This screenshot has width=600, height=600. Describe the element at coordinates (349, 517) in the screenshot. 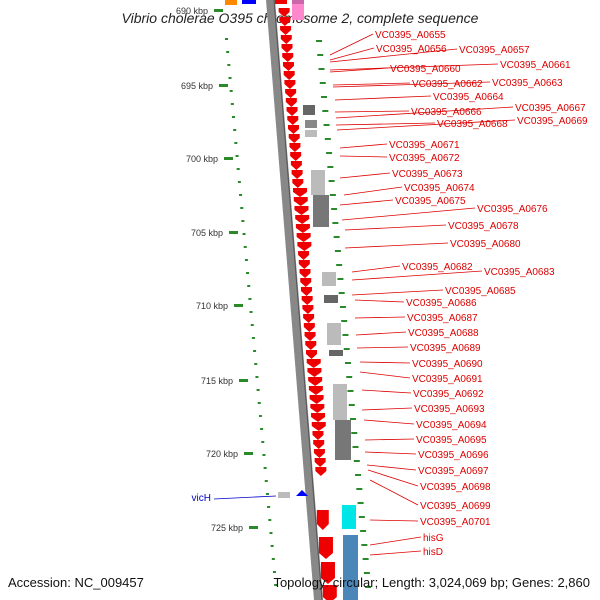

I see `feature-cyan` at that location.